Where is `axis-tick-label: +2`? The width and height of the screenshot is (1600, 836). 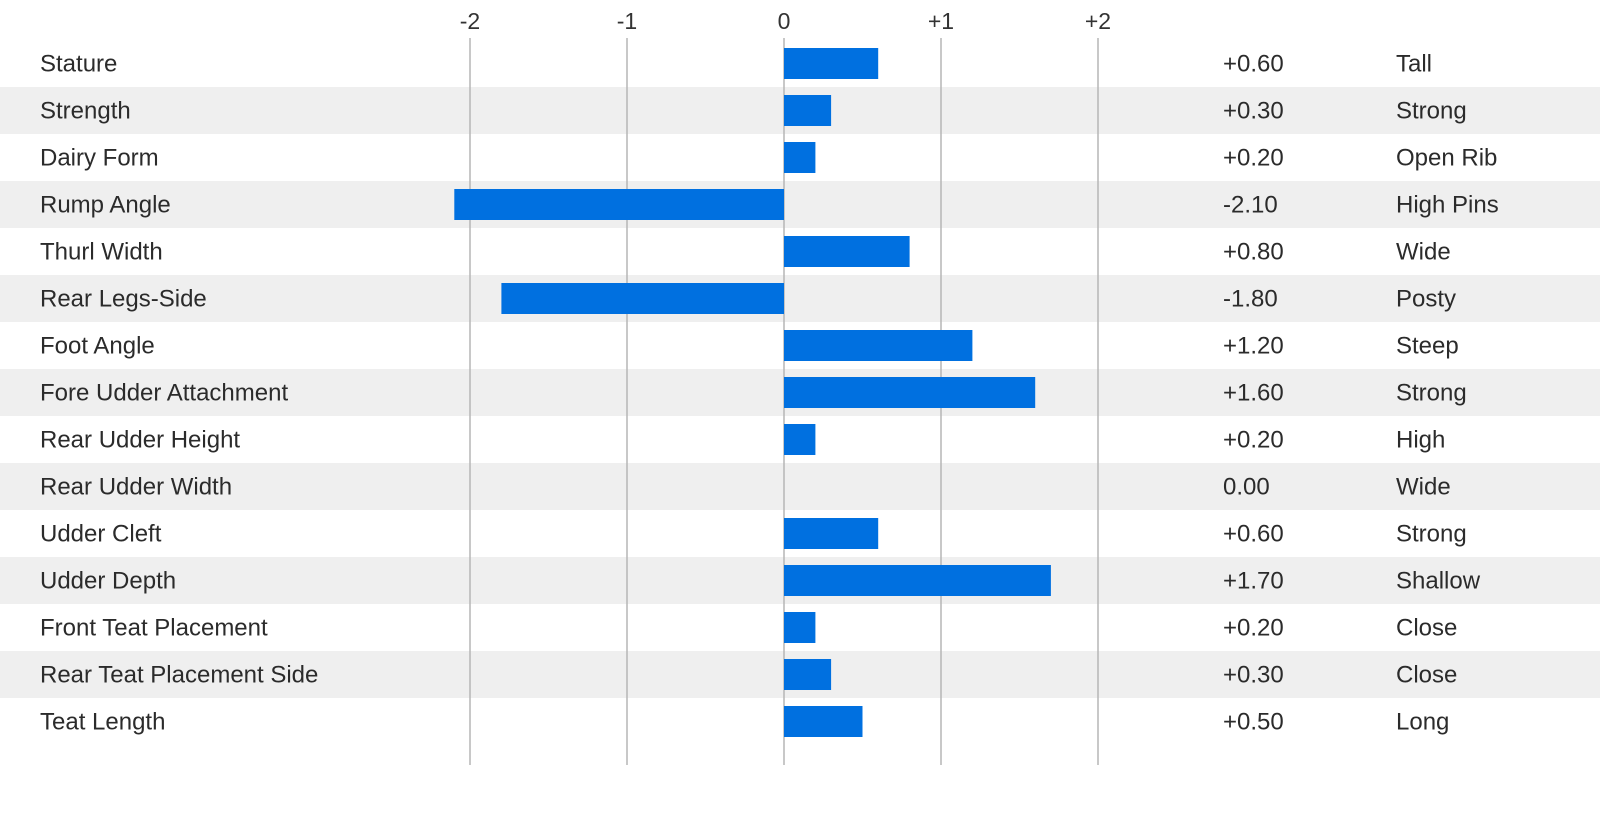 axis-tick-label: +2 is located at coordinates (1098, 21).